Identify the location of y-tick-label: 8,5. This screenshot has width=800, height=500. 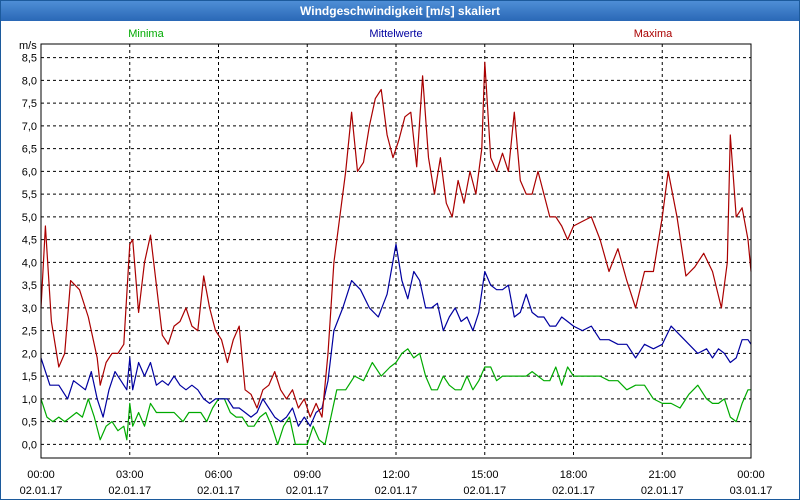
(29, 59).